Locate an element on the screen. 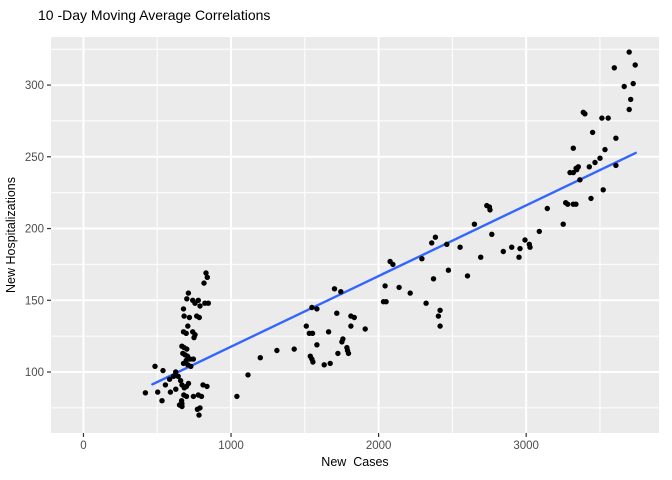 The image size is (672, 480). y-axis-label: New Hospitalizations is located at coordinates (11, 235).